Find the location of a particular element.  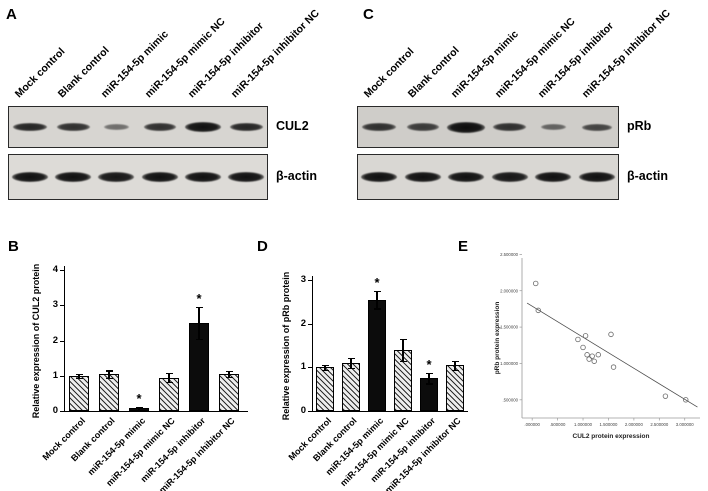

y-tick-label: 1.000000 is located at coordinates (509, 363).